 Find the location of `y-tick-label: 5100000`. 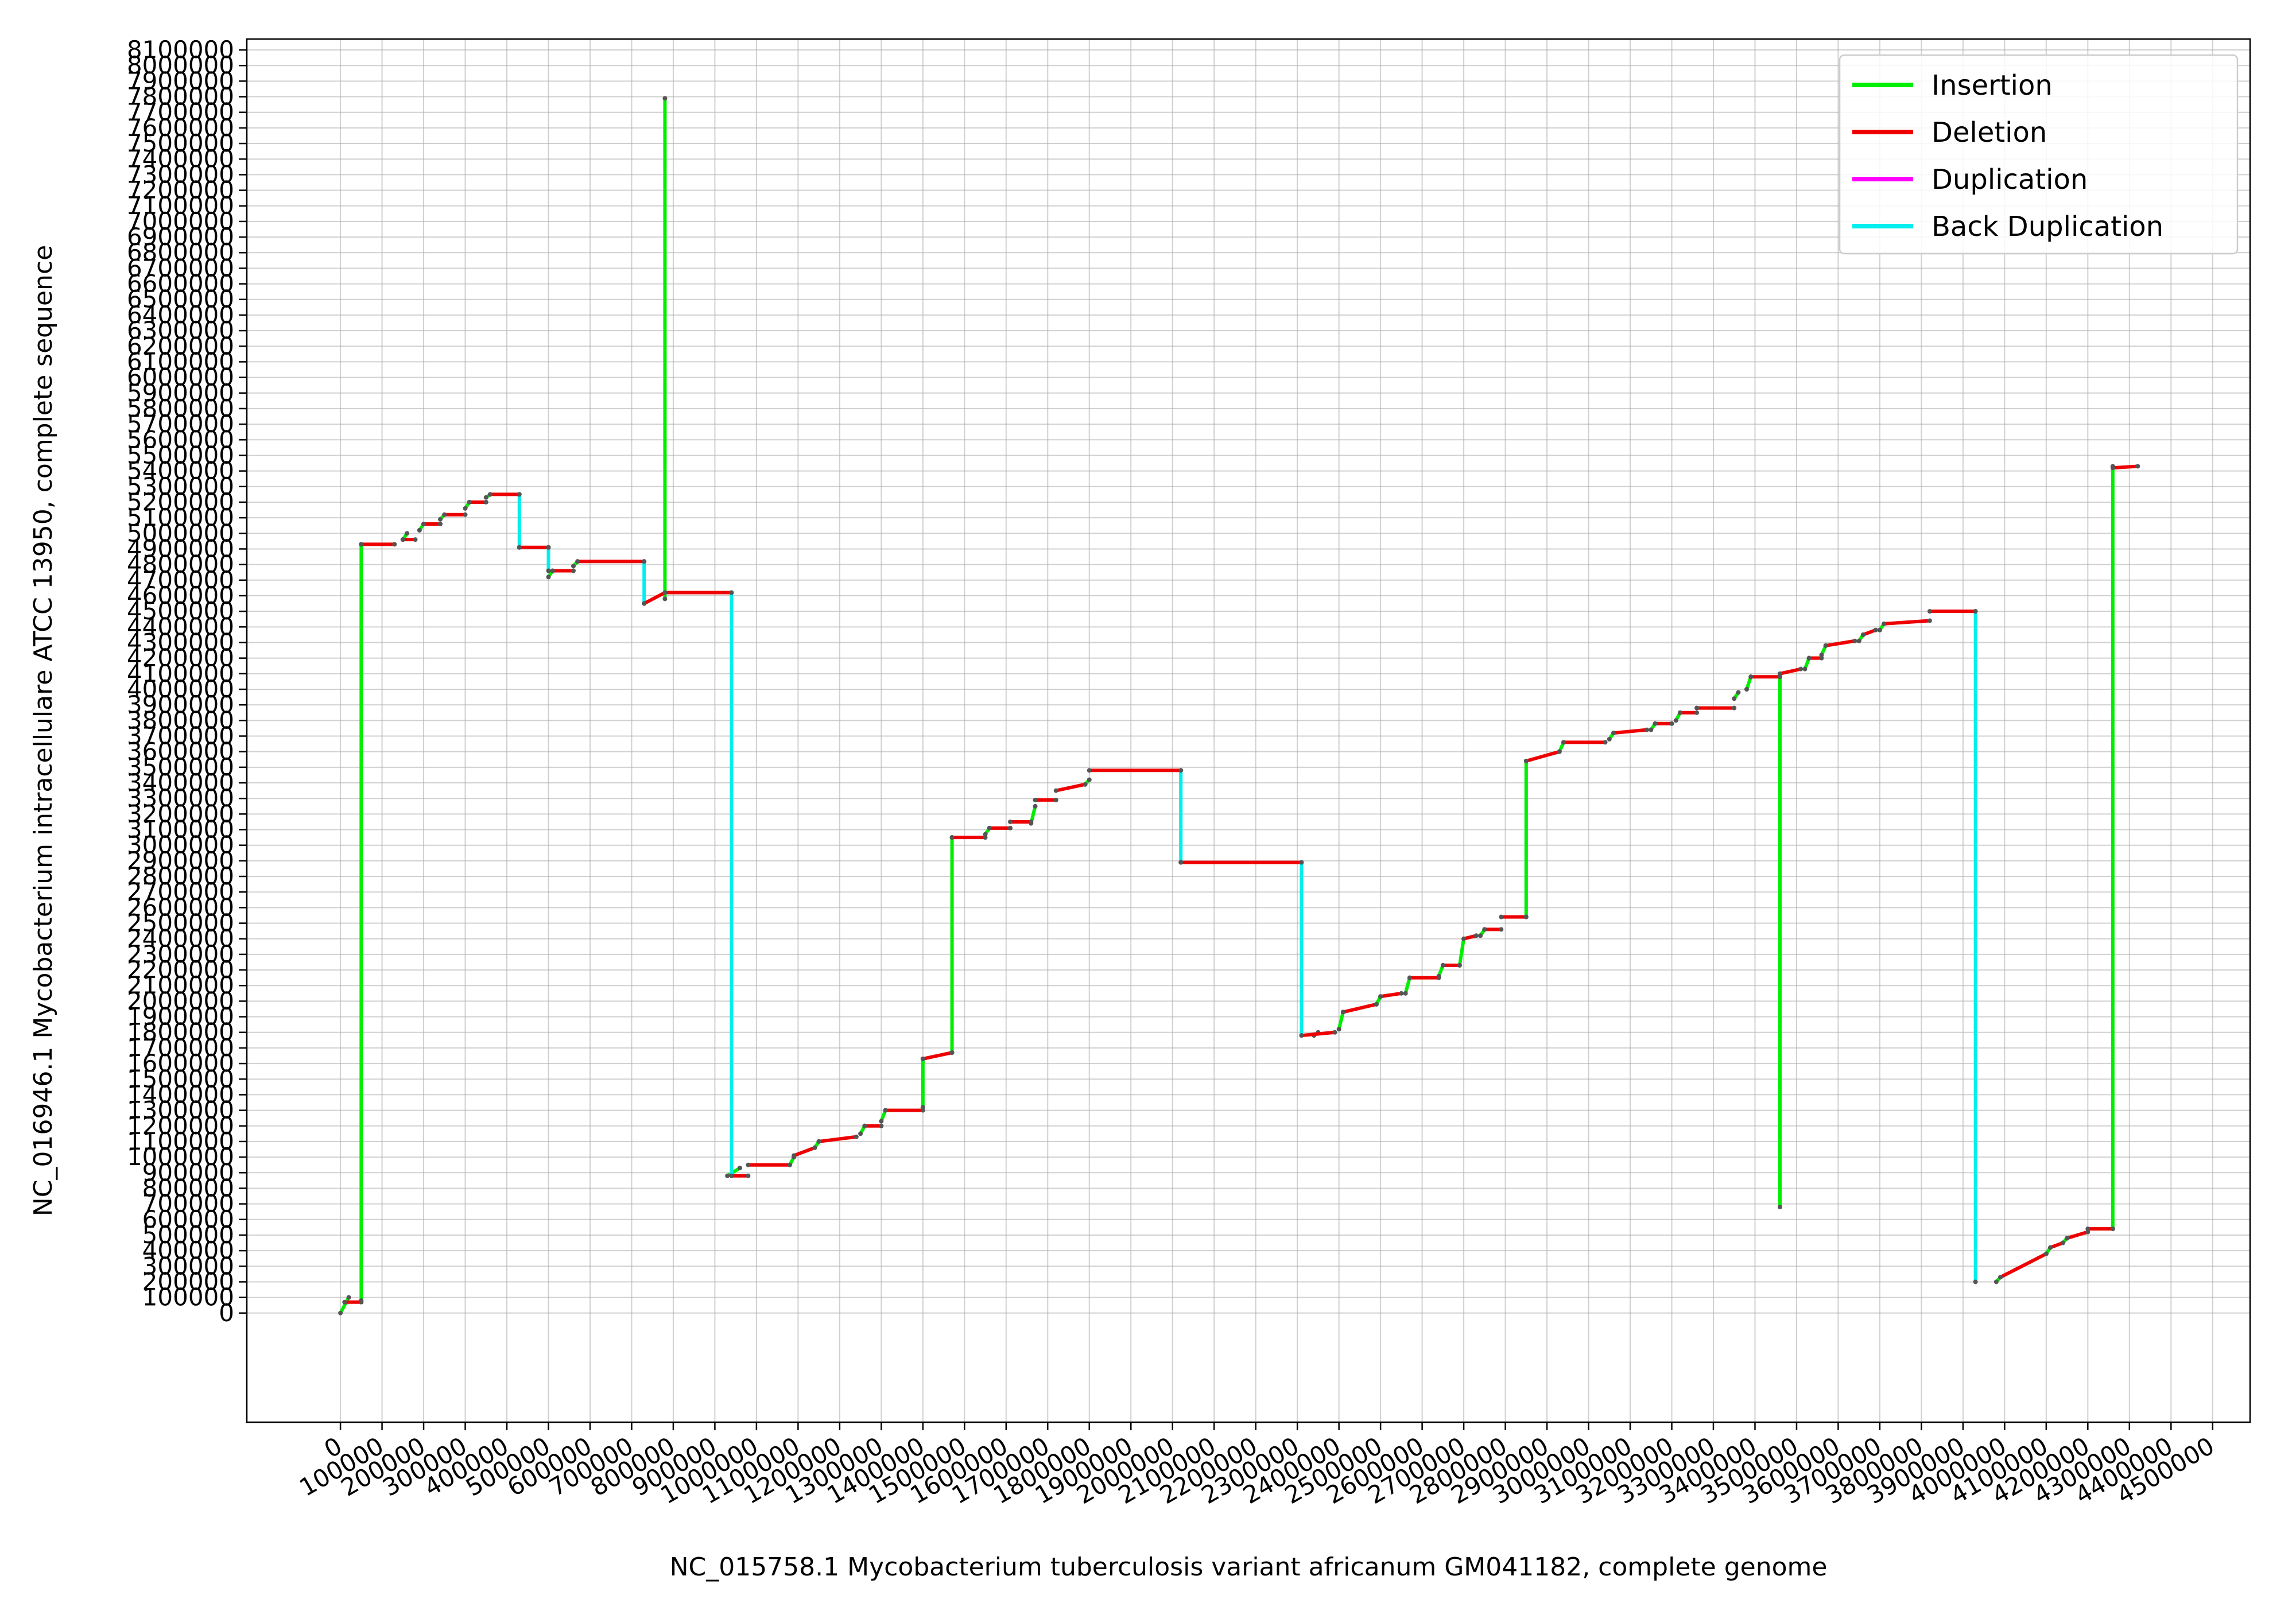

y-tick-label: 5100000 is located at coordinates (180, 517).